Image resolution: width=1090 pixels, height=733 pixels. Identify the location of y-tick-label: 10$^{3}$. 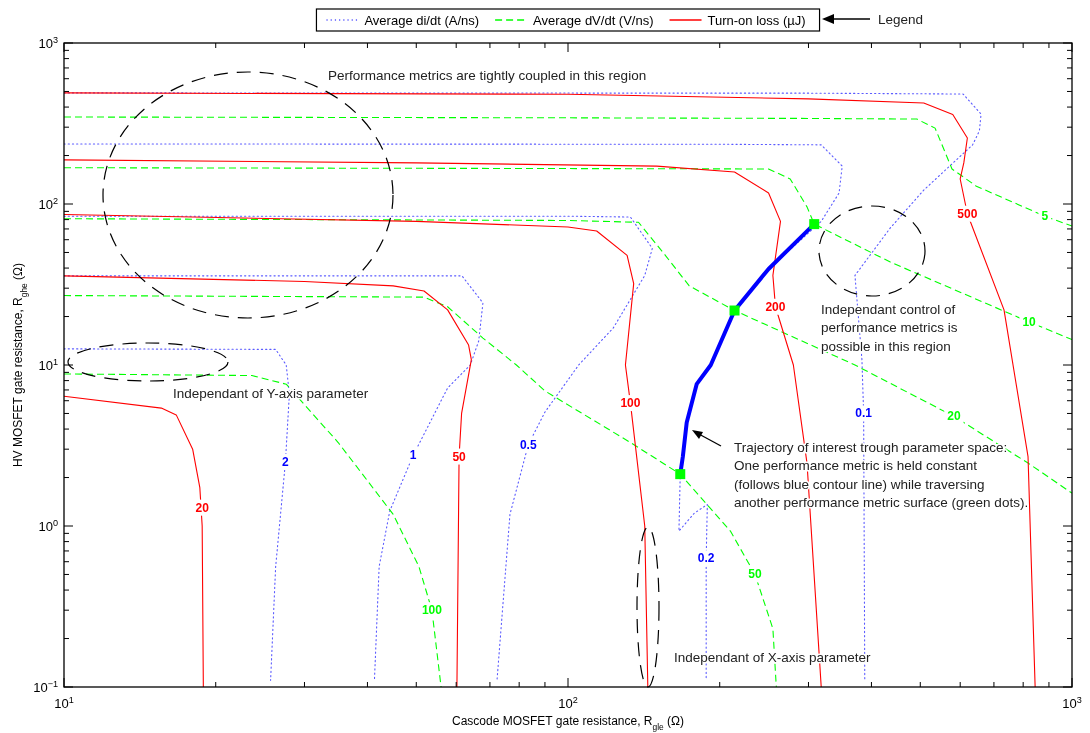
(48, 43).